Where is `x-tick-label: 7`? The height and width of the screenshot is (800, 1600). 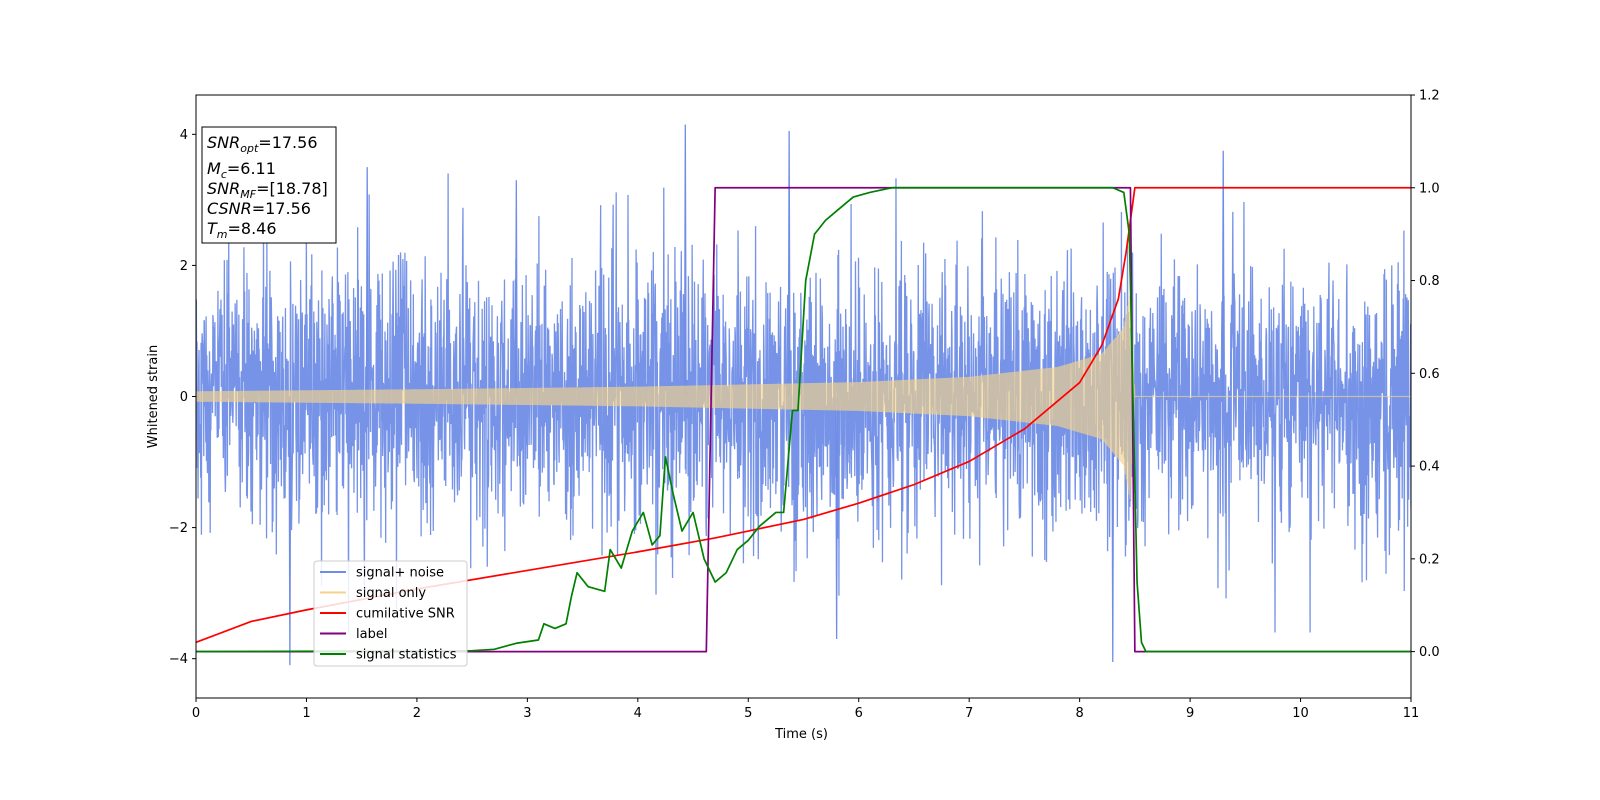
x-tick-label: 7 is located at coordinates (969, 713).